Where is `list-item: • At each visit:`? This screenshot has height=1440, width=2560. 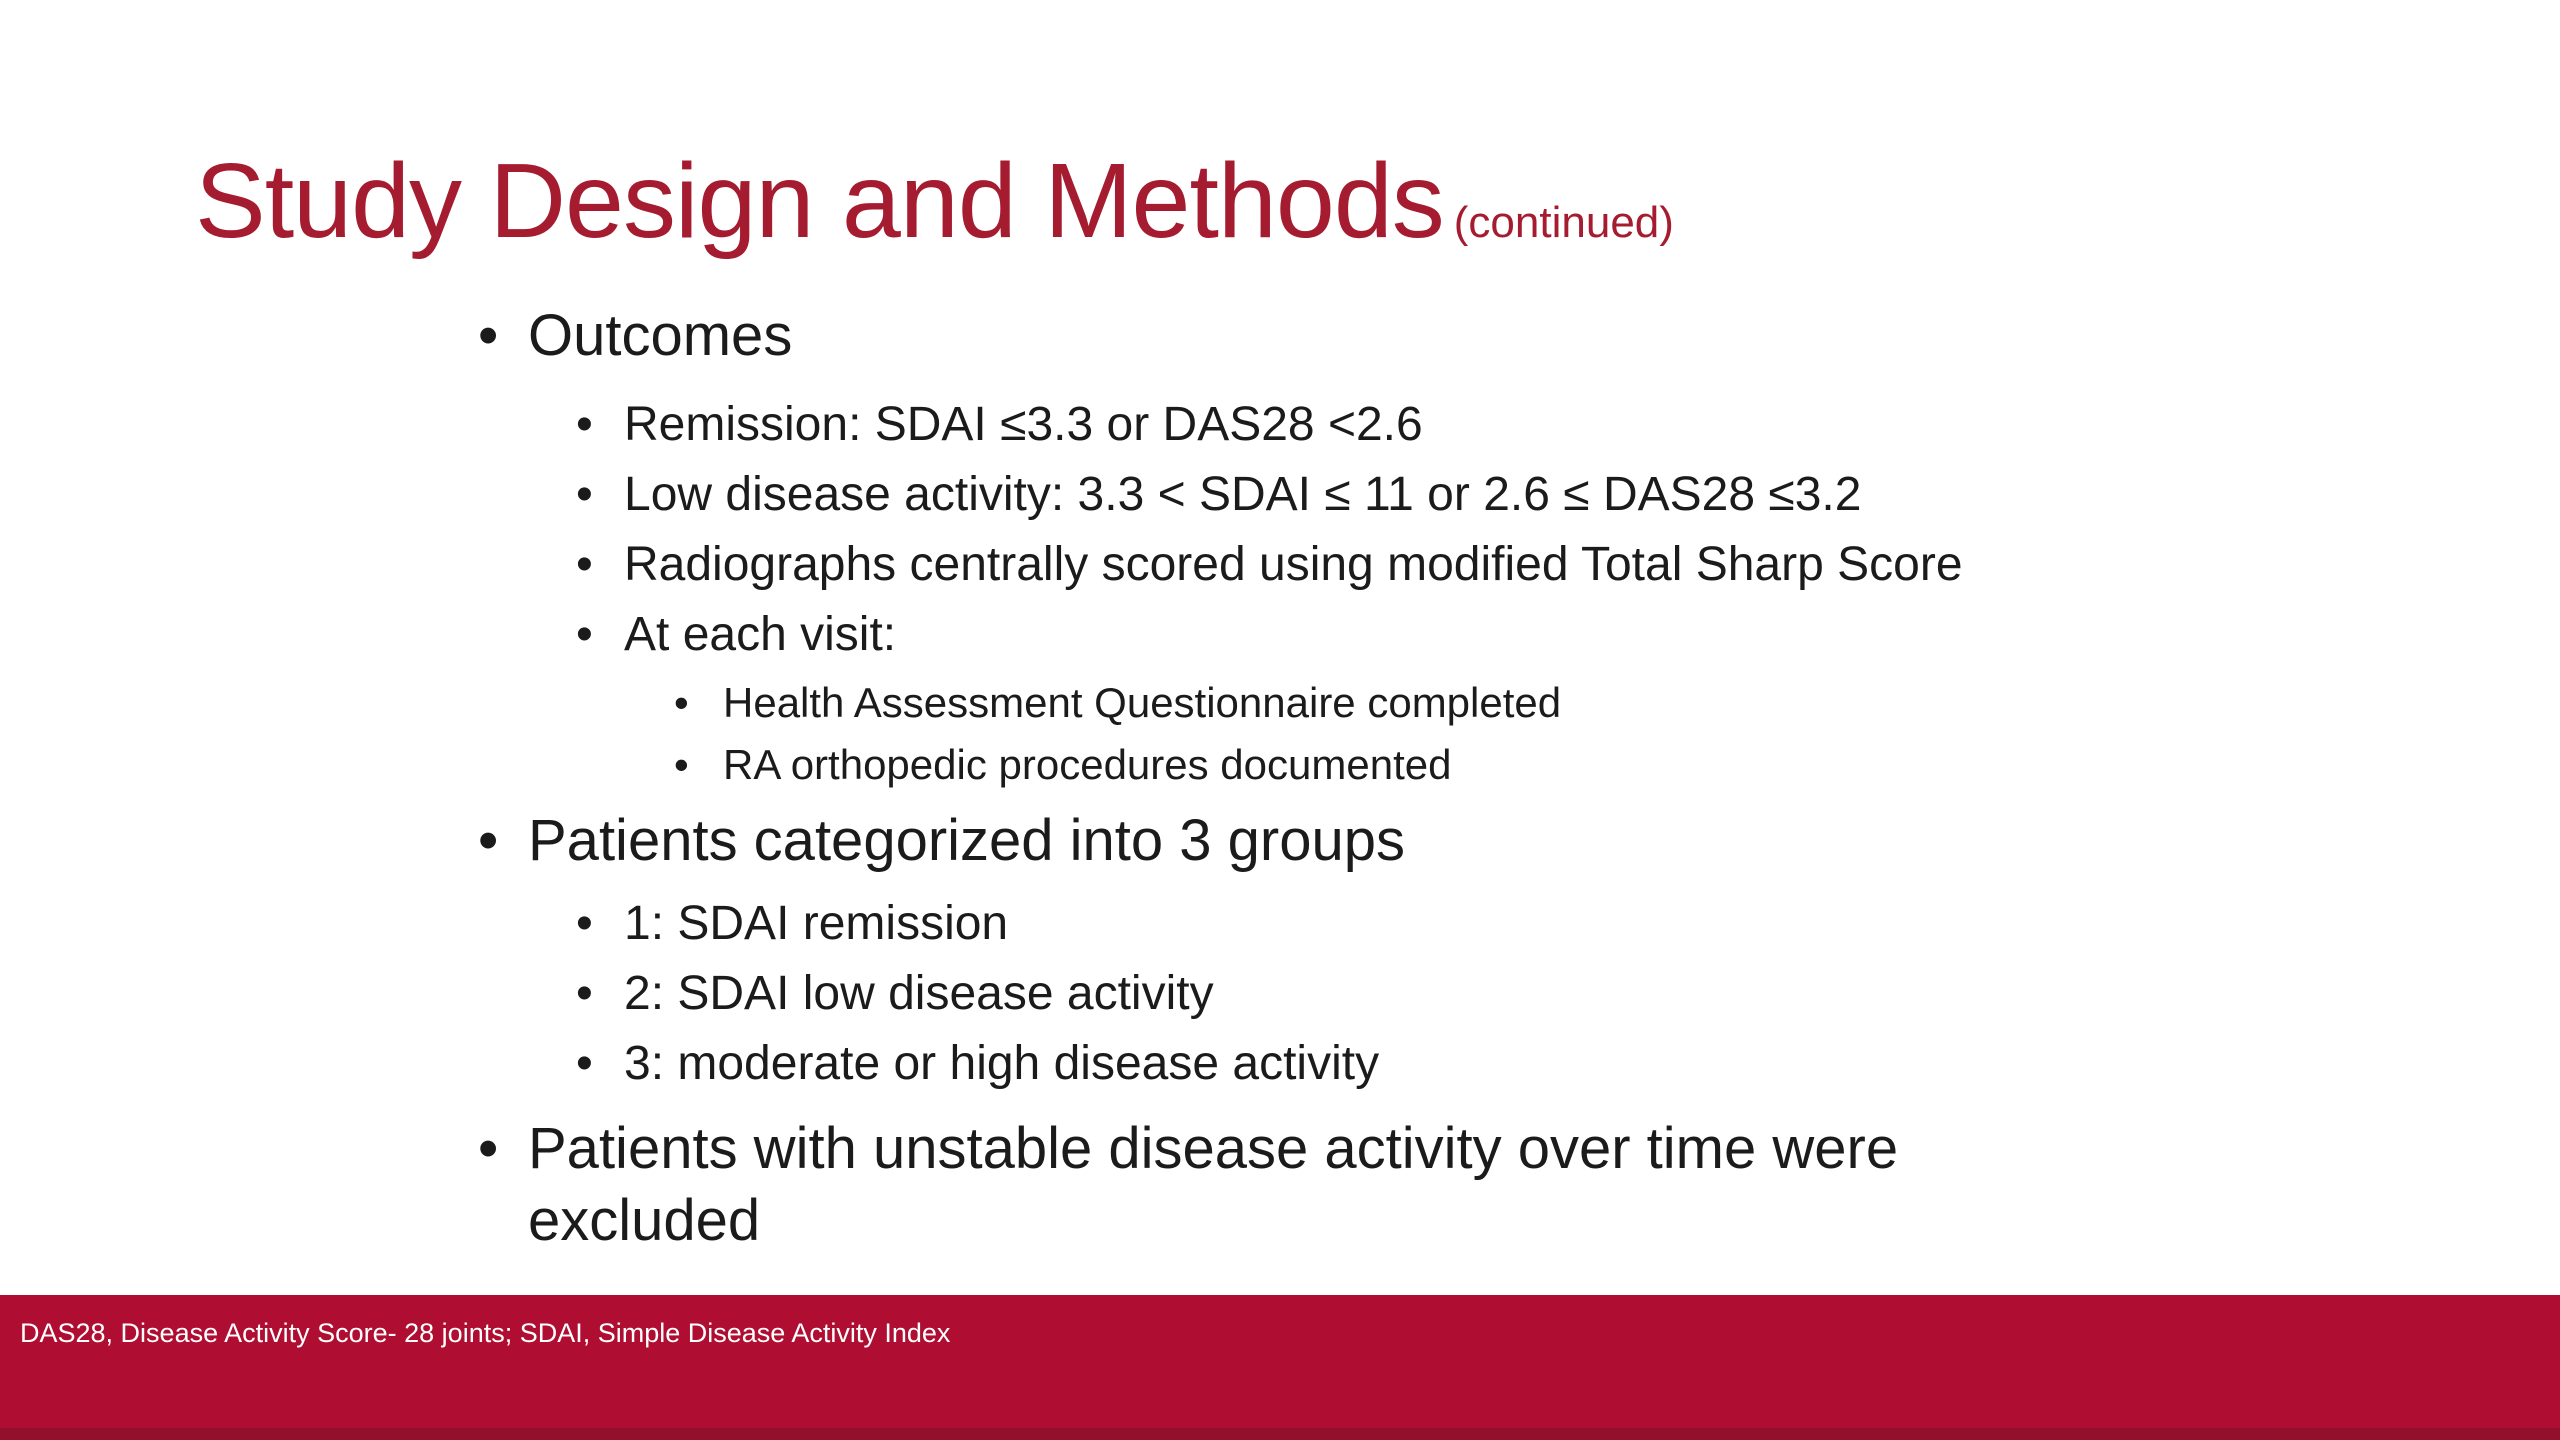
list-item: • At each visit: is located at coordinates (1275, 635).